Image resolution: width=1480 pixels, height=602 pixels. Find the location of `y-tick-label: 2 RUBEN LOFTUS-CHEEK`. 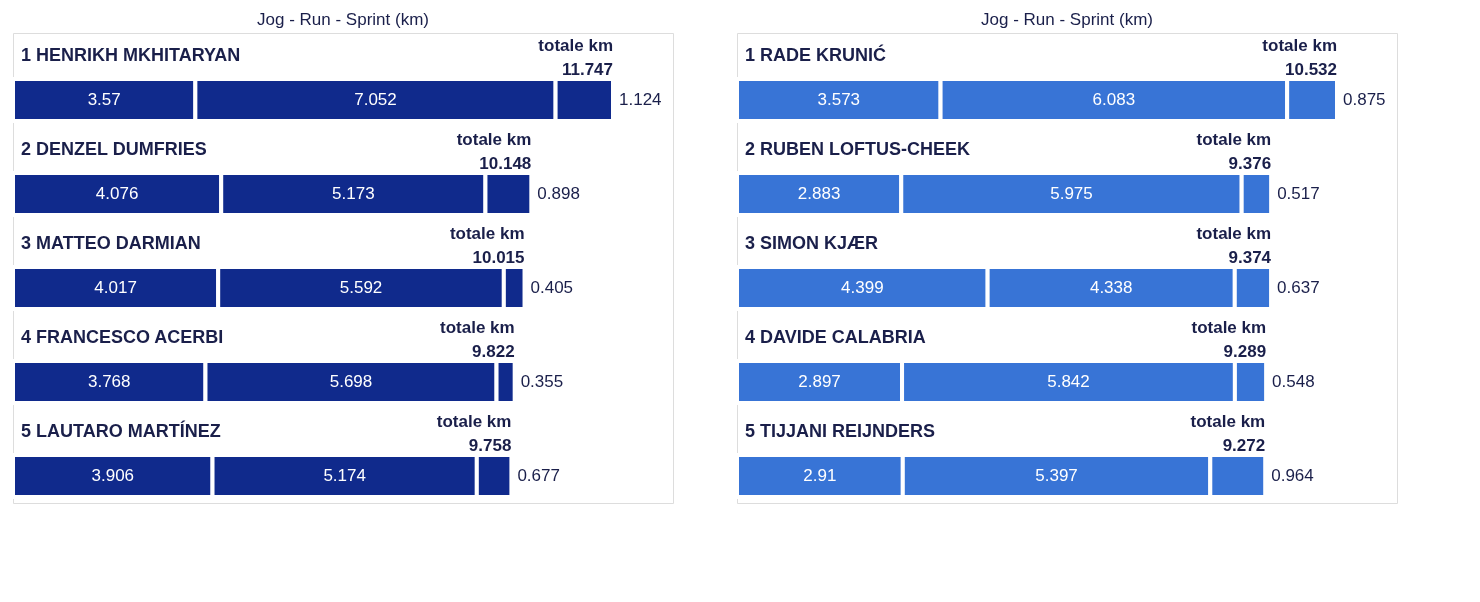

y-tick-label: 2 RUBEN LOFTUS-CHEEK is located at coordinates (858, 149).